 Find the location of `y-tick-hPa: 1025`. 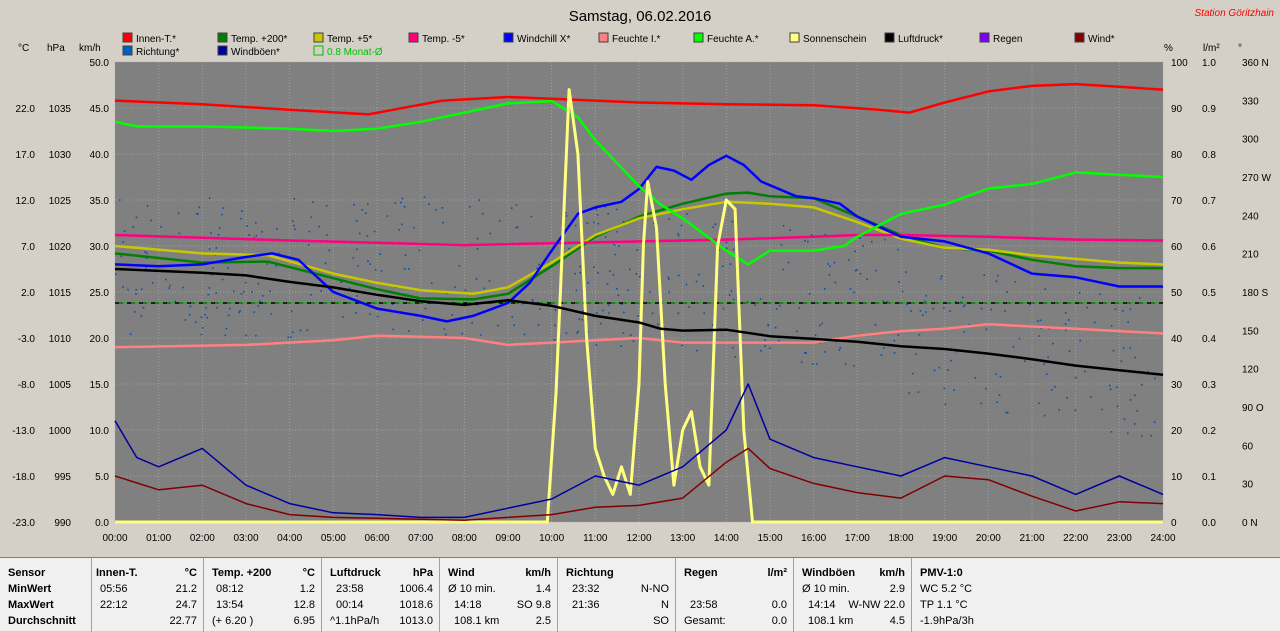

y-tick-hPa: 1025 is located at coordinates (60, 201).